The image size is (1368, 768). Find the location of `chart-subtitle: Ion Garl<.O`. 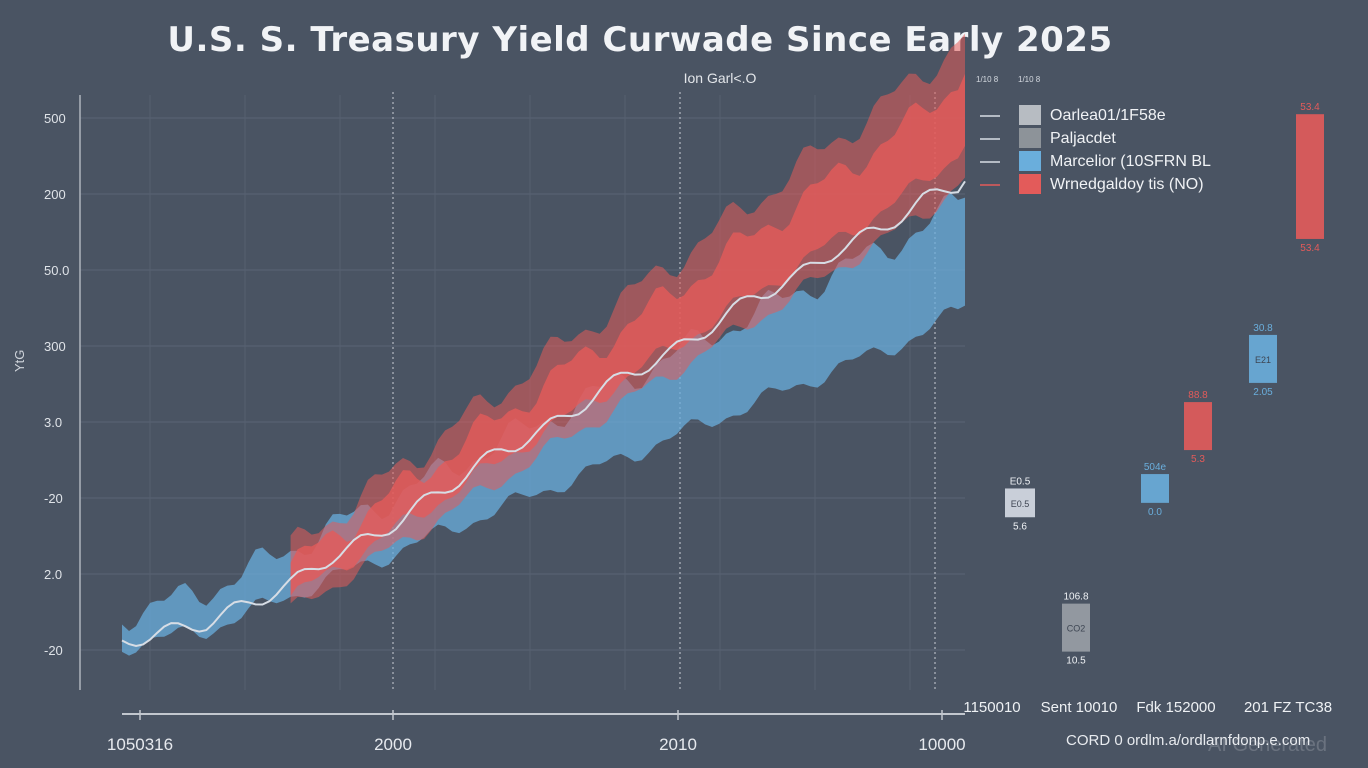

chart-subtitle: Ion Garl<.O is located at coordinates (720, 78).